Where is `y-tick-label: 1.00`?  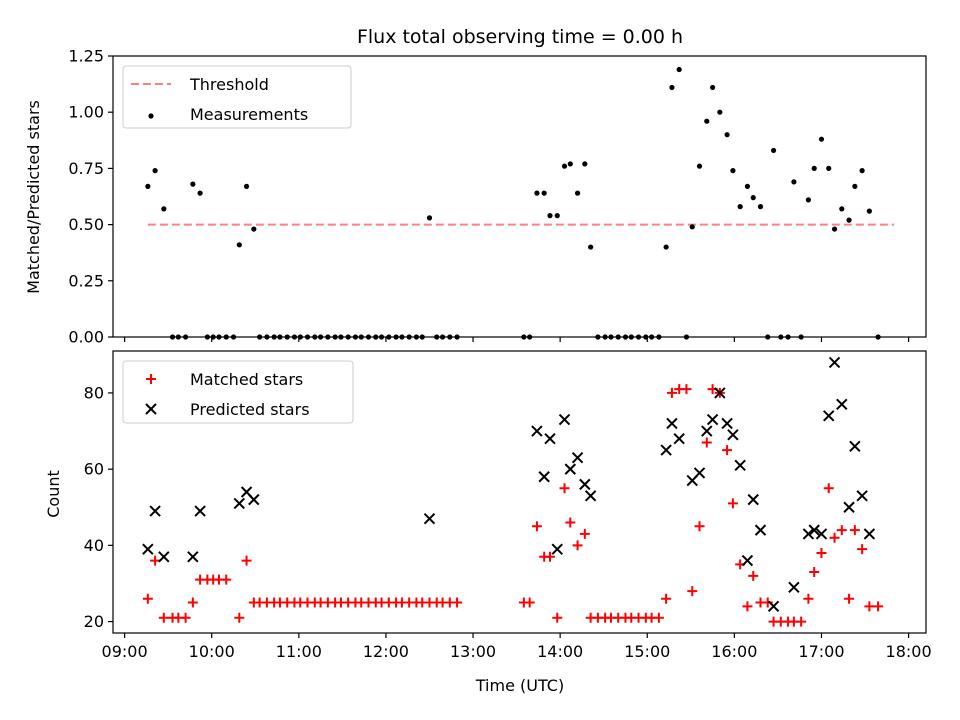 y-tick-label: 1.00 is located at coordinates (86, 112).